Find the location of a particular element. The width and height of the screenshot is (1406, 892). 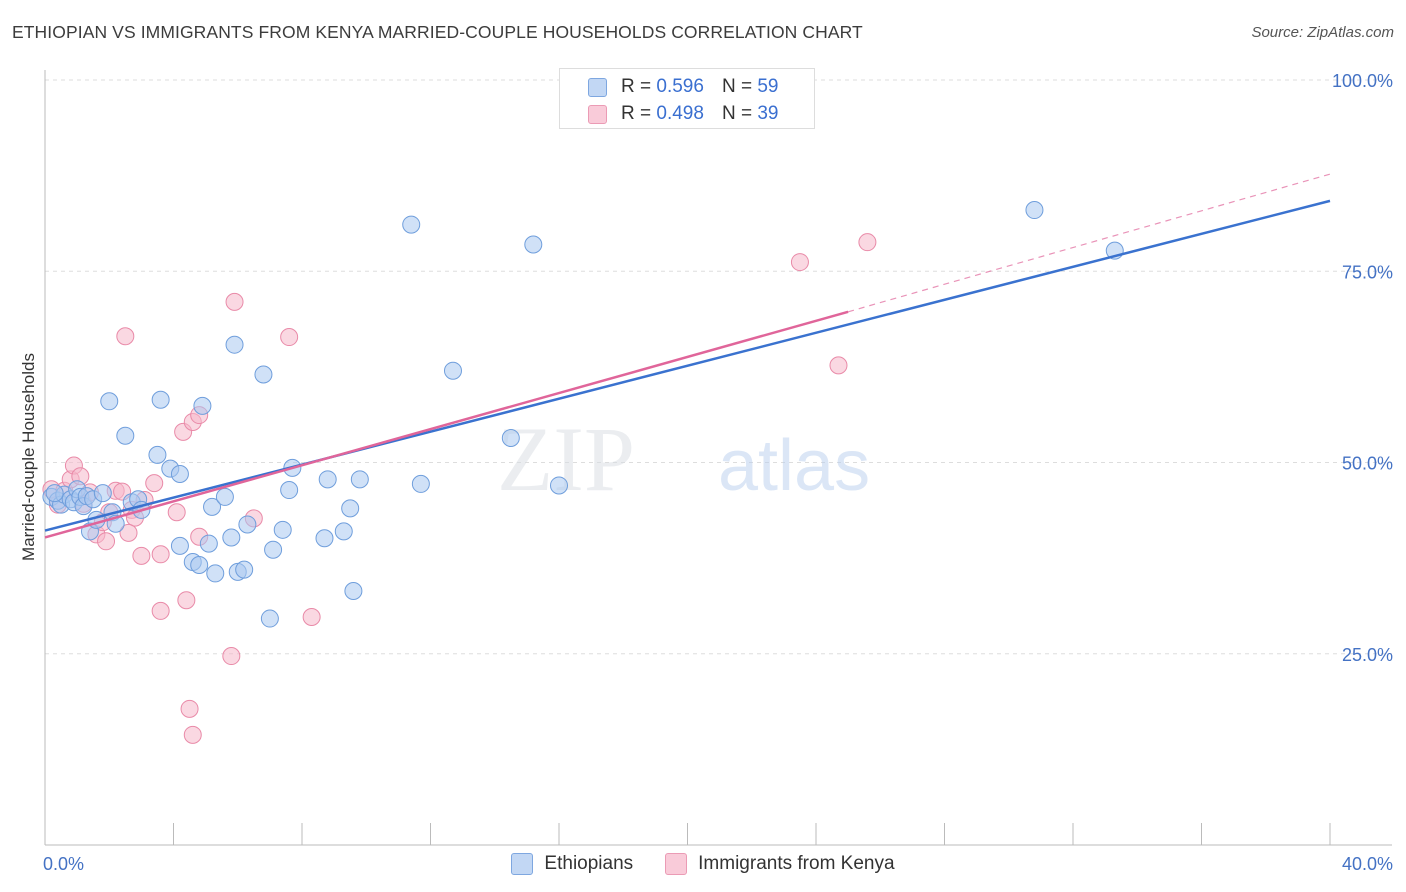

x-tick-label: 40.0% is located at coordinates (1367, 864).